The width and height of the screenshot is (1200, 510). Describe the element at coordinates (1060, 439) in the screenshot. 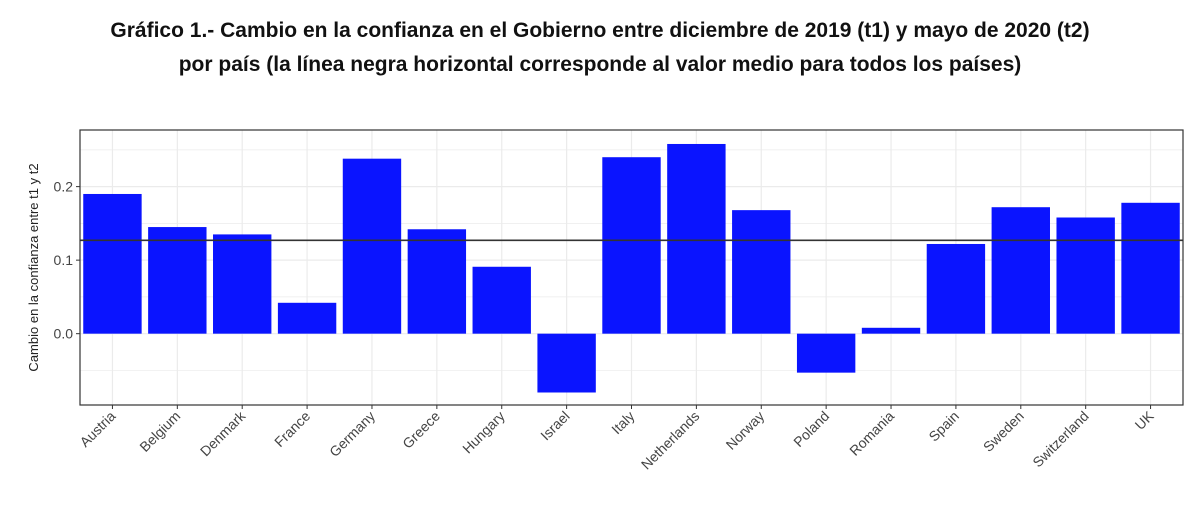

I see `x-tick-label: Switzerland` at that location.